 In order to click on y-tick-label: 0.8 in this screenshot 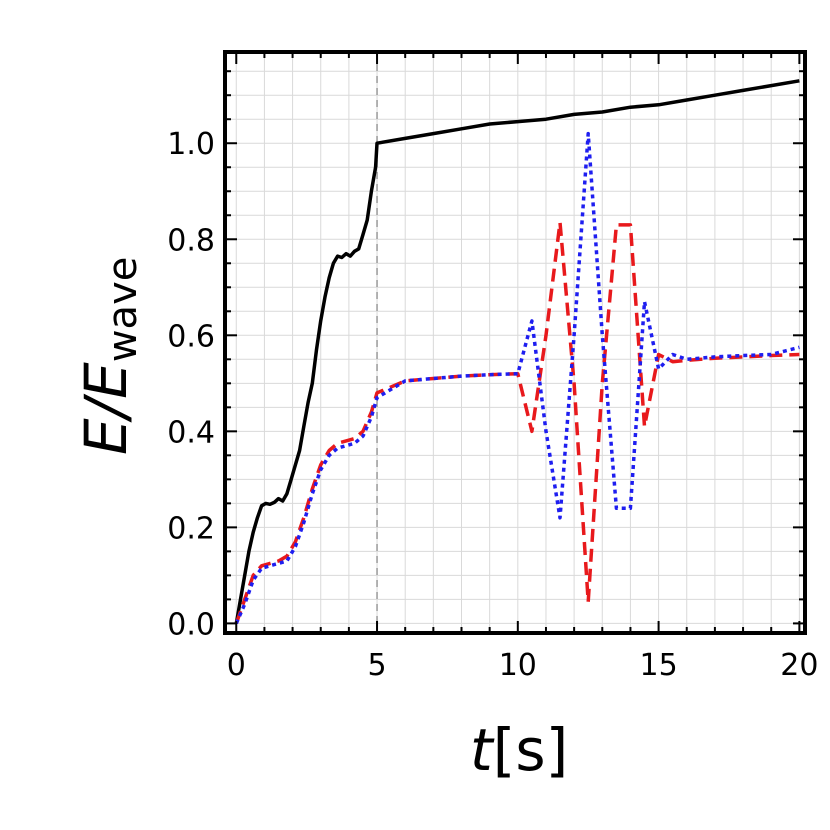, I will do `click(191, 240)`.